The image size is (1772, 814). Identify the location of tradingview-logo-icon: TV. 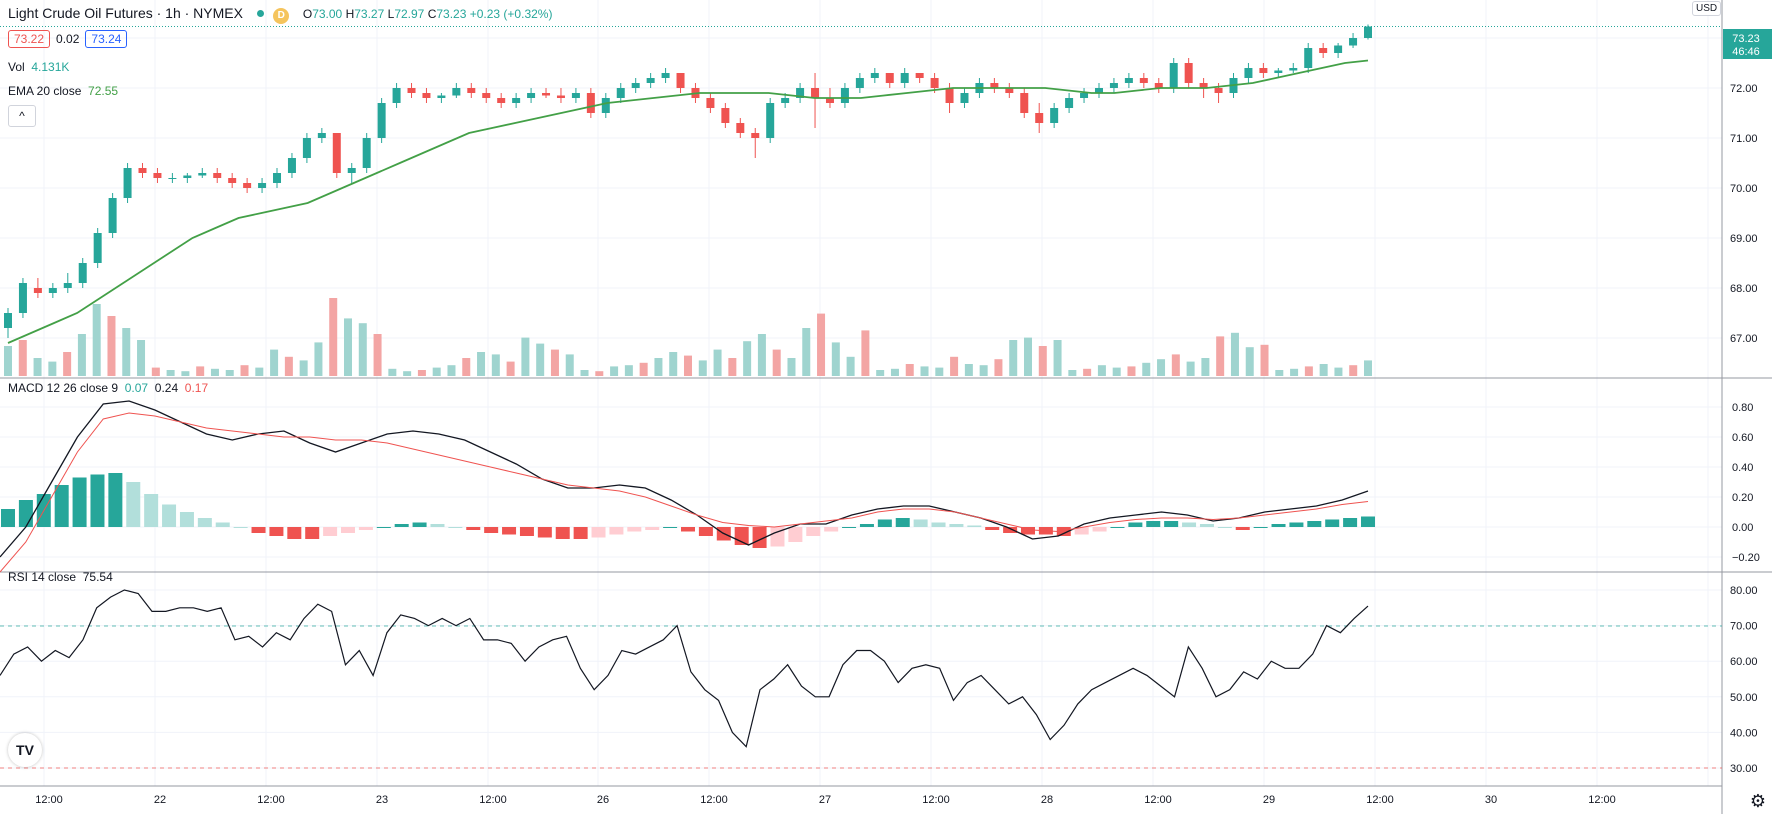
(25, 750).